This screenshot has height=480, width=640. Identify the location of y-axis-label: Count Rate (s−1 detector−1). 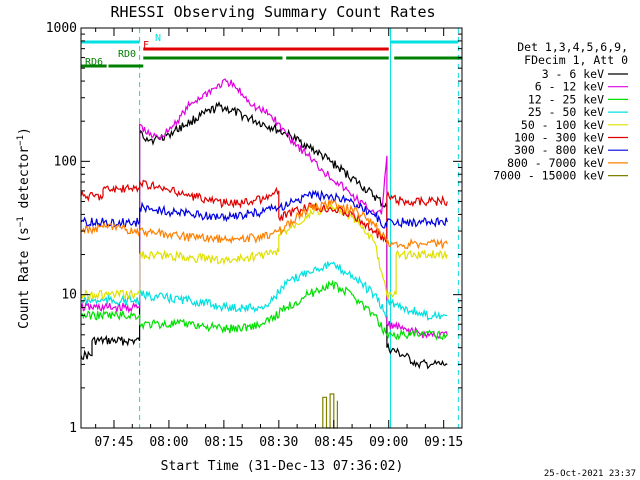
(24, 228).